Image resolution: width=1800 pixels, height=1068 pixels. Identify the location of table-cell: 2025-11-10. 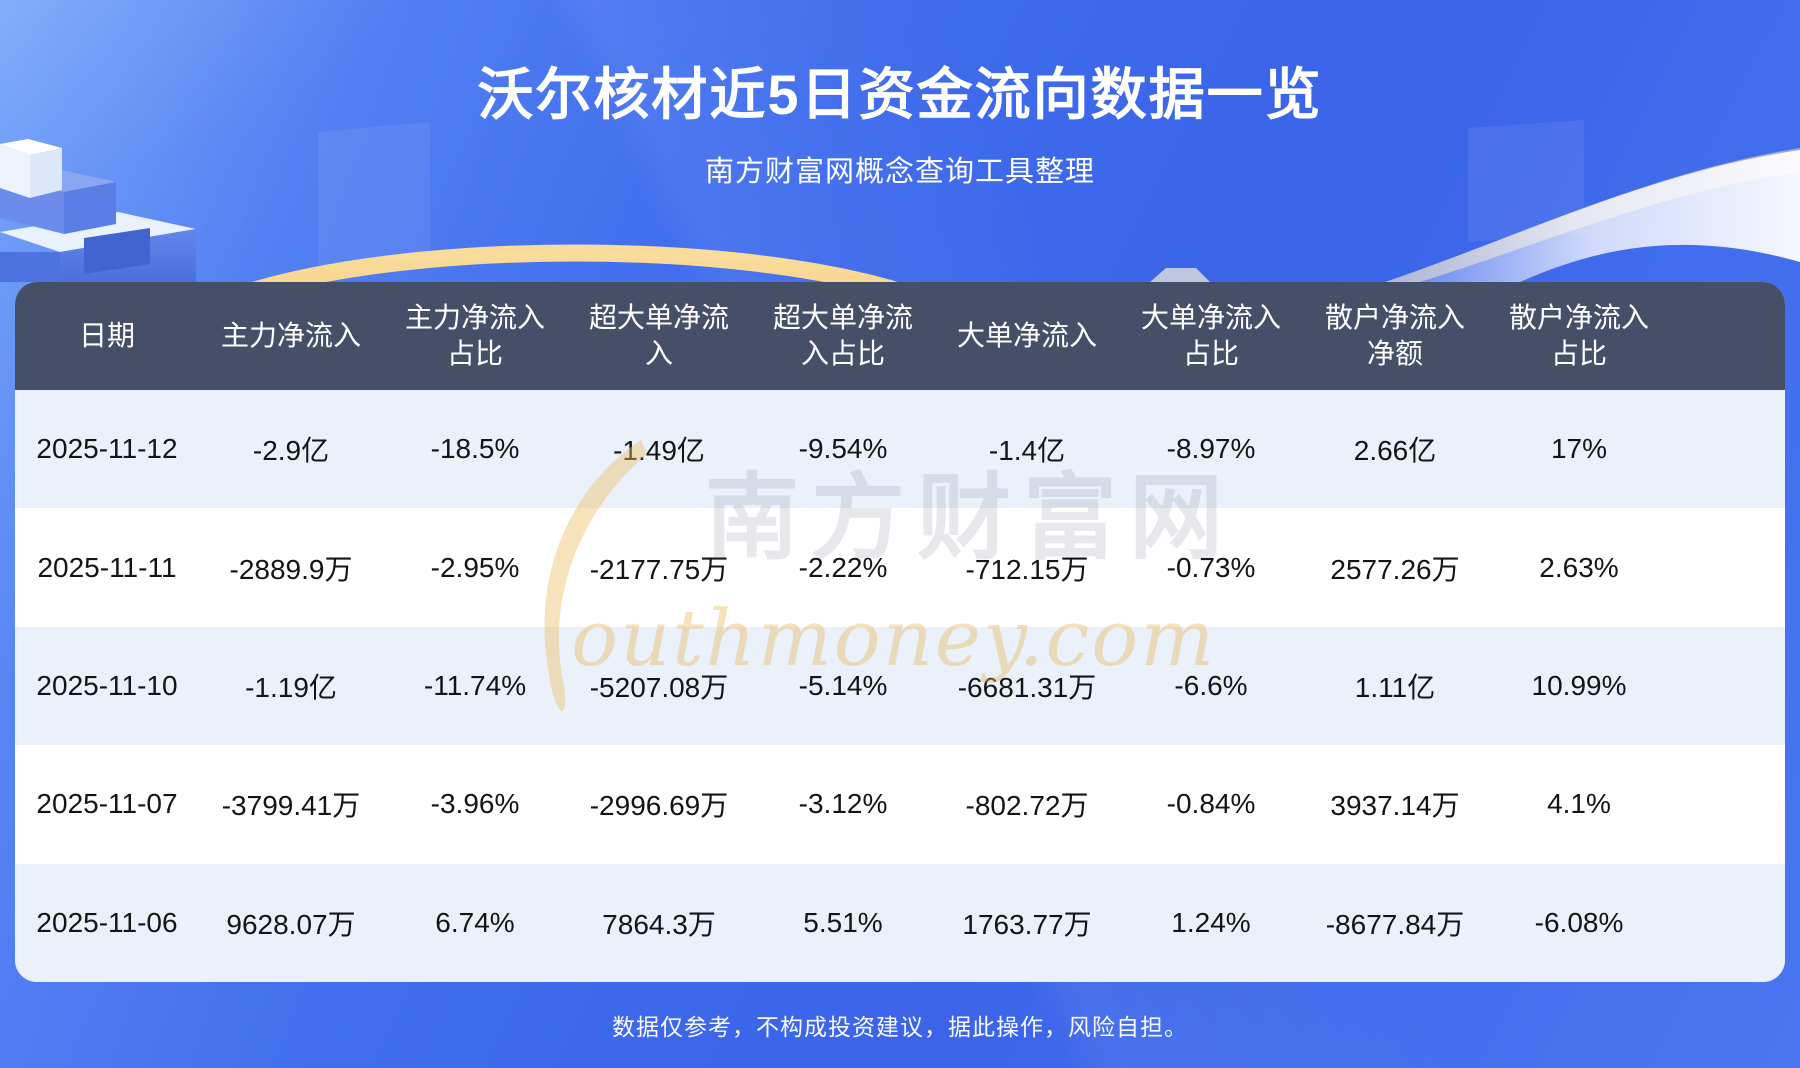
(107, 686).